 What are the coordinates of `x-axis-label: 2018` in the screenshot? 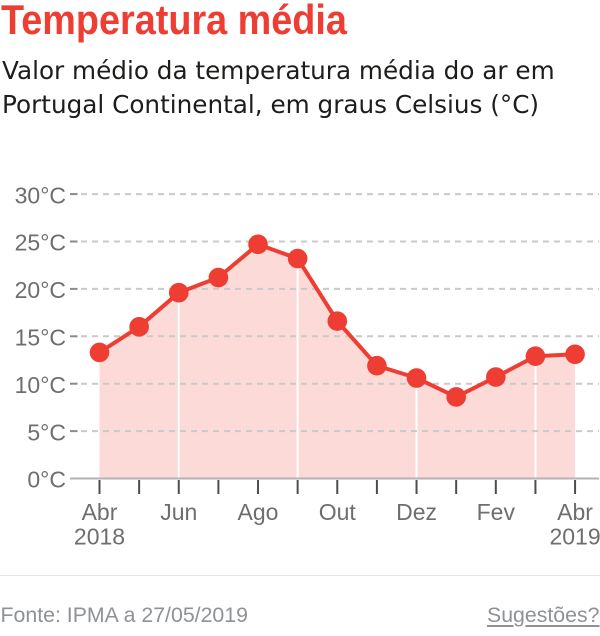 It's located at (99, 537).